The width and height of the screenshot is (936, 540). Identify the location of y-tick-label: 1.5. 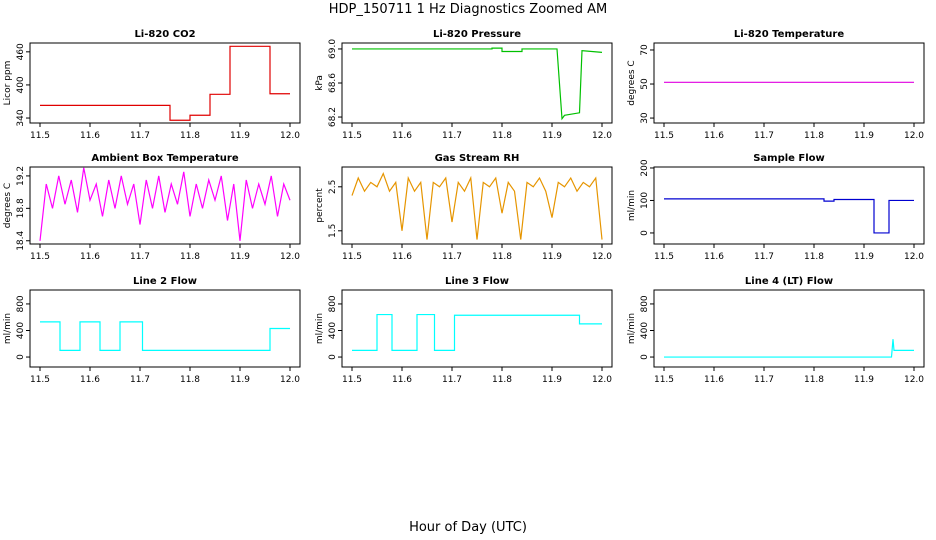
(333, 231).